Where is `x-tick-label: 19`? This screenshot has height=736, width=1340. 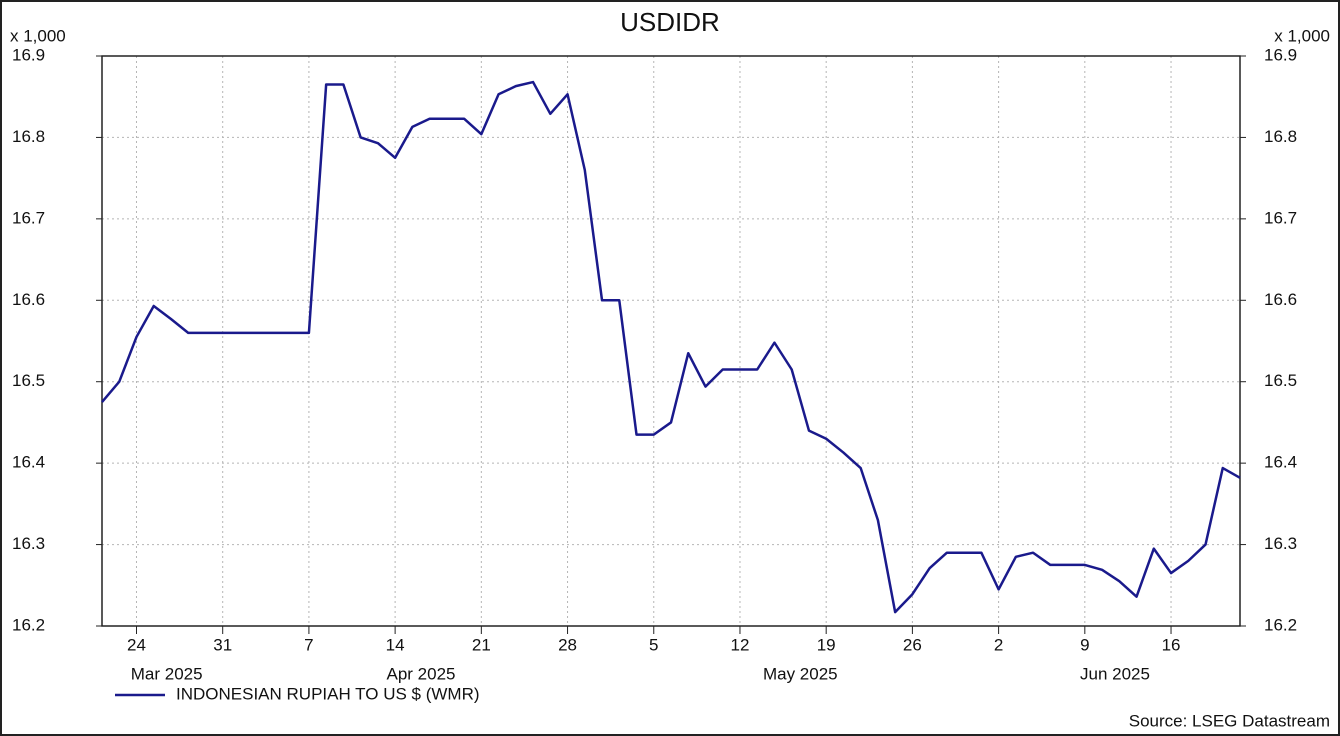
x-tick-label: 19 is located at coordinates (826, 644).